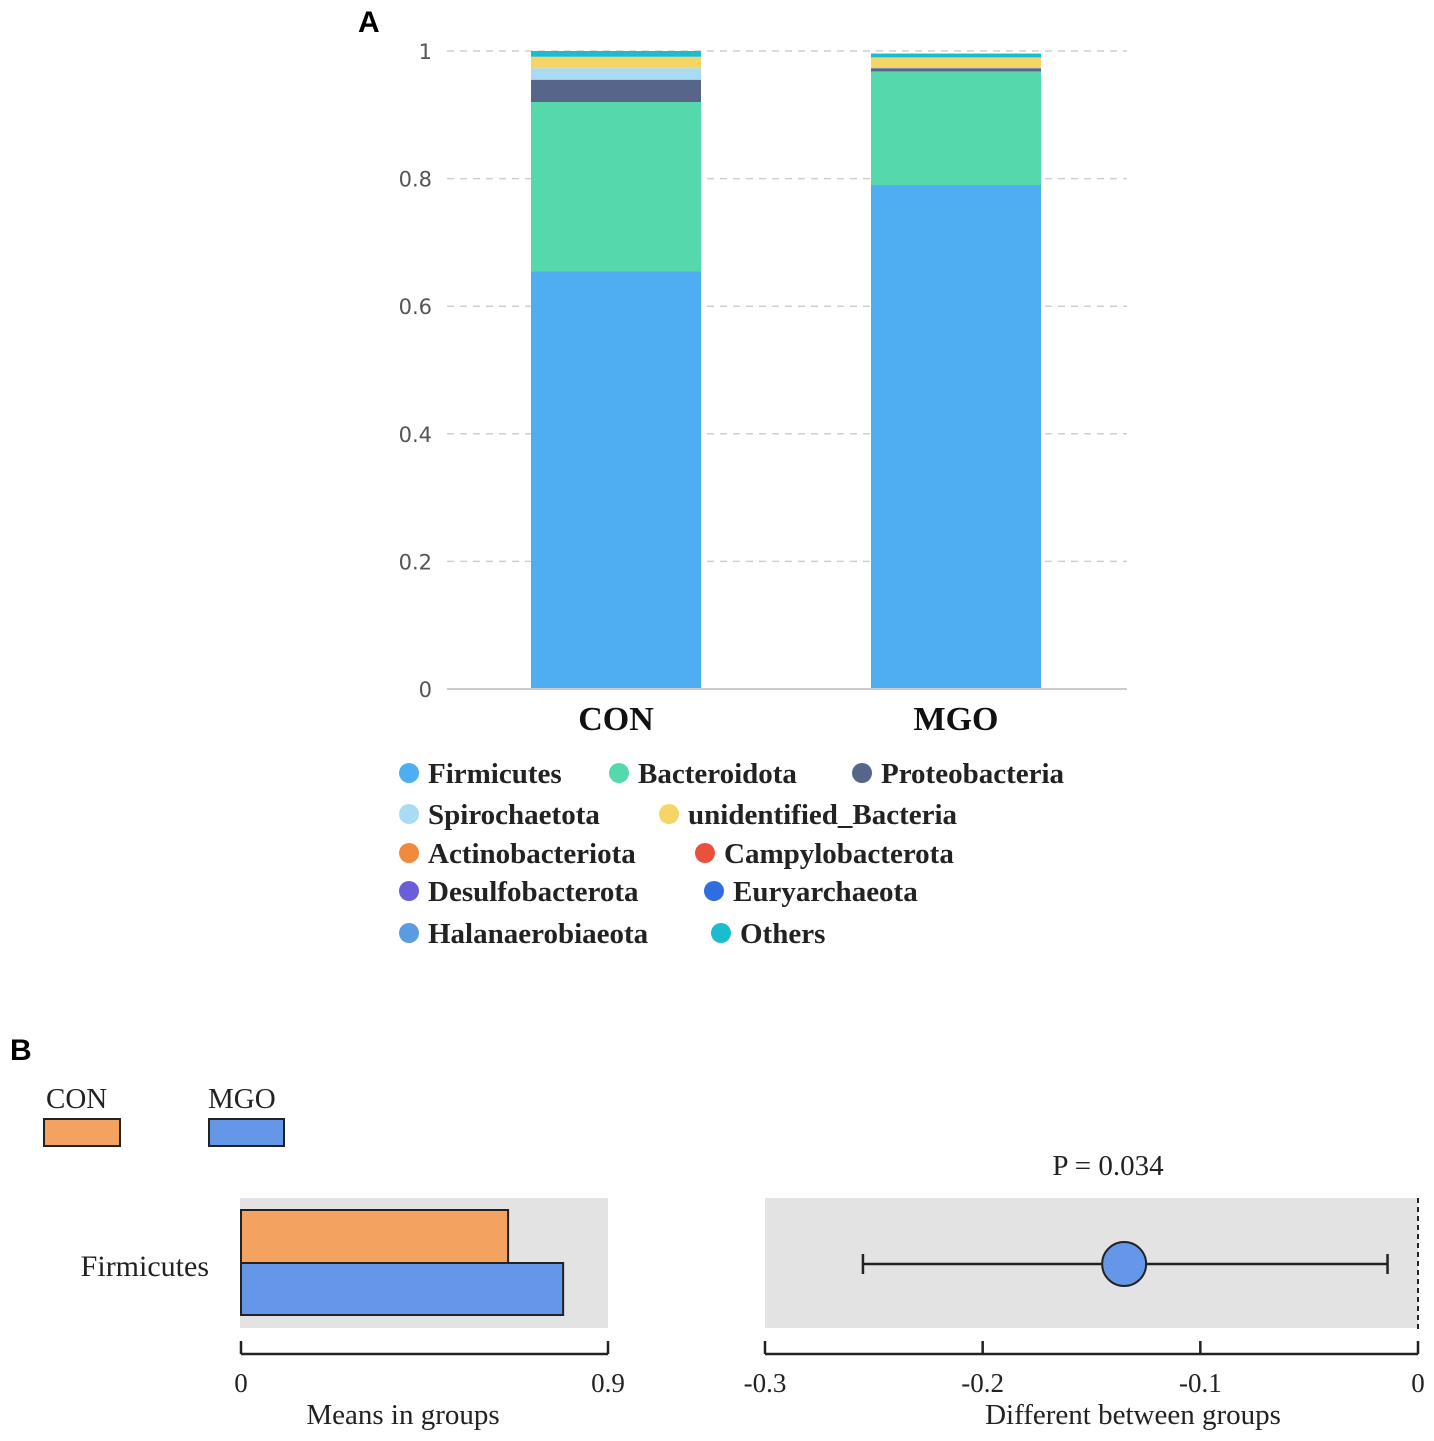  What do you see at coordinates (616, 719) in the screenshot?
I see `x-category-label: CON` at bounding box center [616, 719].